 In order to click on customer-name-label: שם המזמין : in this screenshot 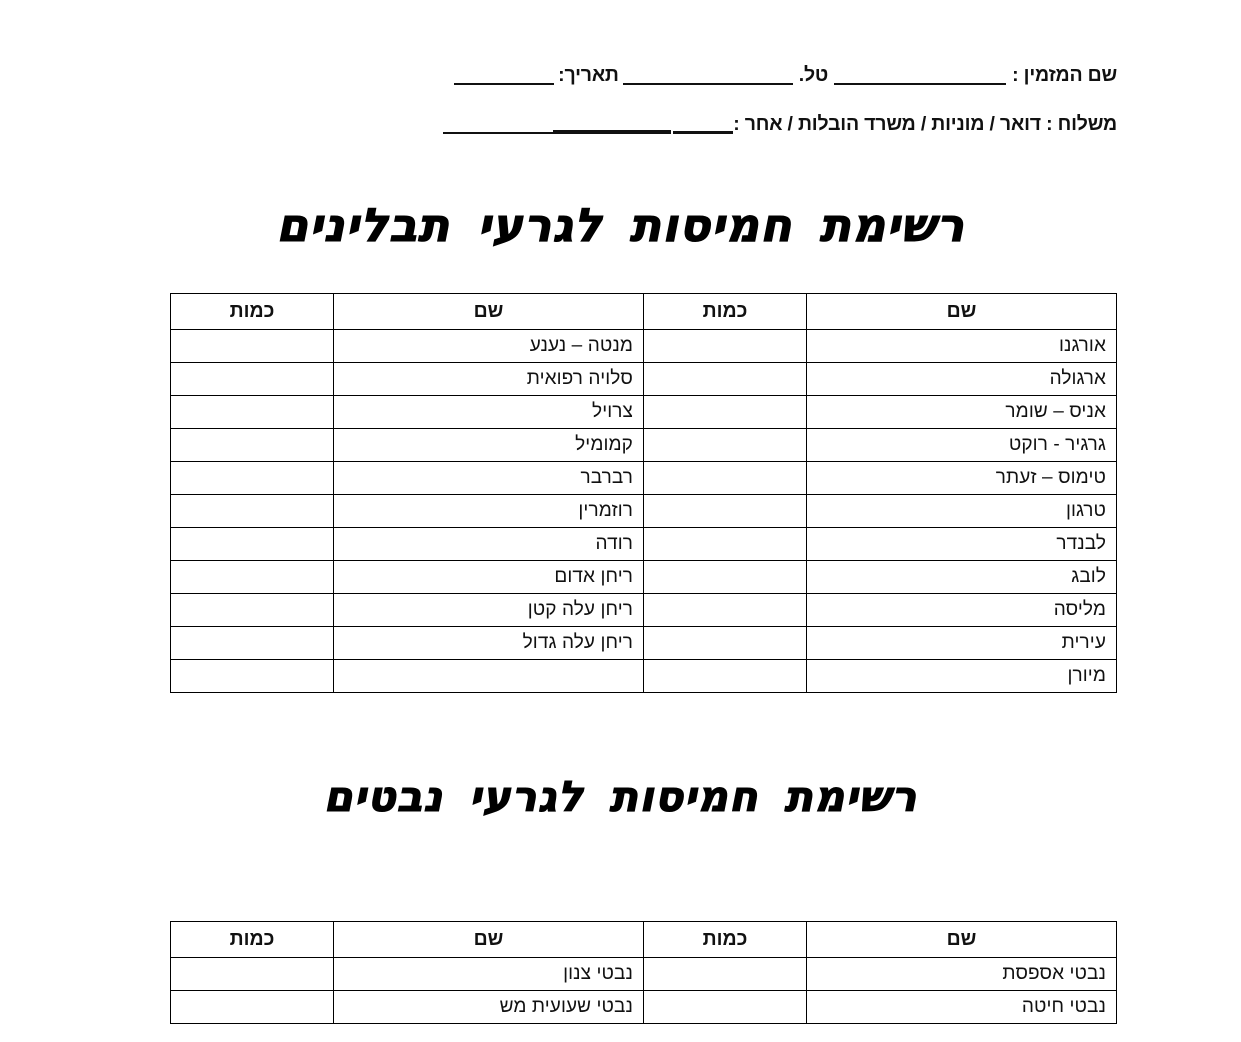, I will do `click(1064, 75)`.